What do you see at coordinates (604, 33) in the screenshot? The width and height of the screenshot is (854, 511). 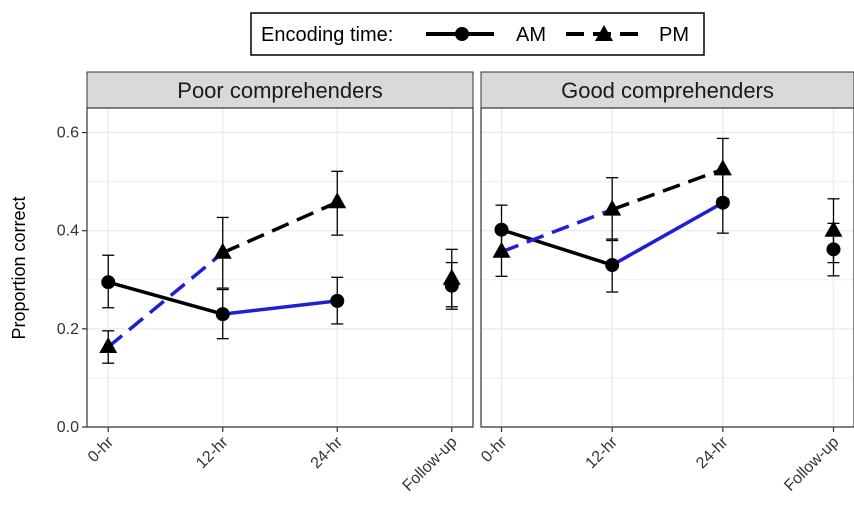 I see `legend-pm-marker` at bounding box center [604, 33].